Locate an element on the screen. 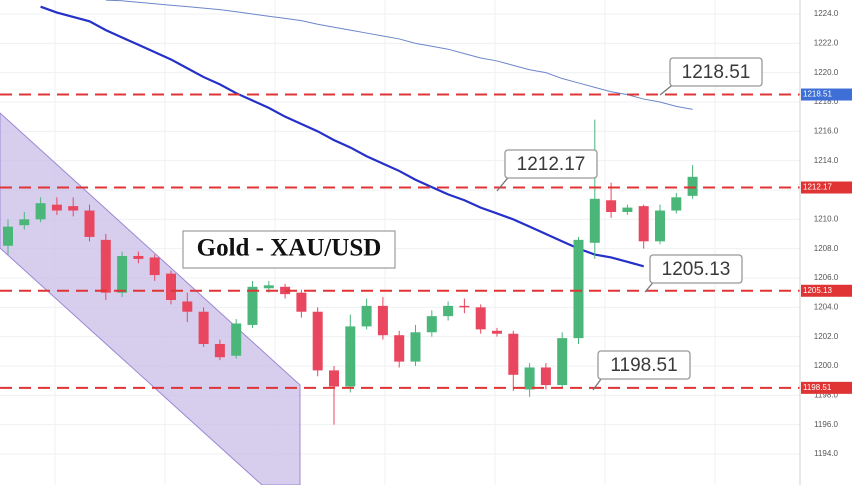 Image resolution: width=852 pixels, height=485 pixels. price-tag-label: 1198.51 is located at coordinates (817, 387).